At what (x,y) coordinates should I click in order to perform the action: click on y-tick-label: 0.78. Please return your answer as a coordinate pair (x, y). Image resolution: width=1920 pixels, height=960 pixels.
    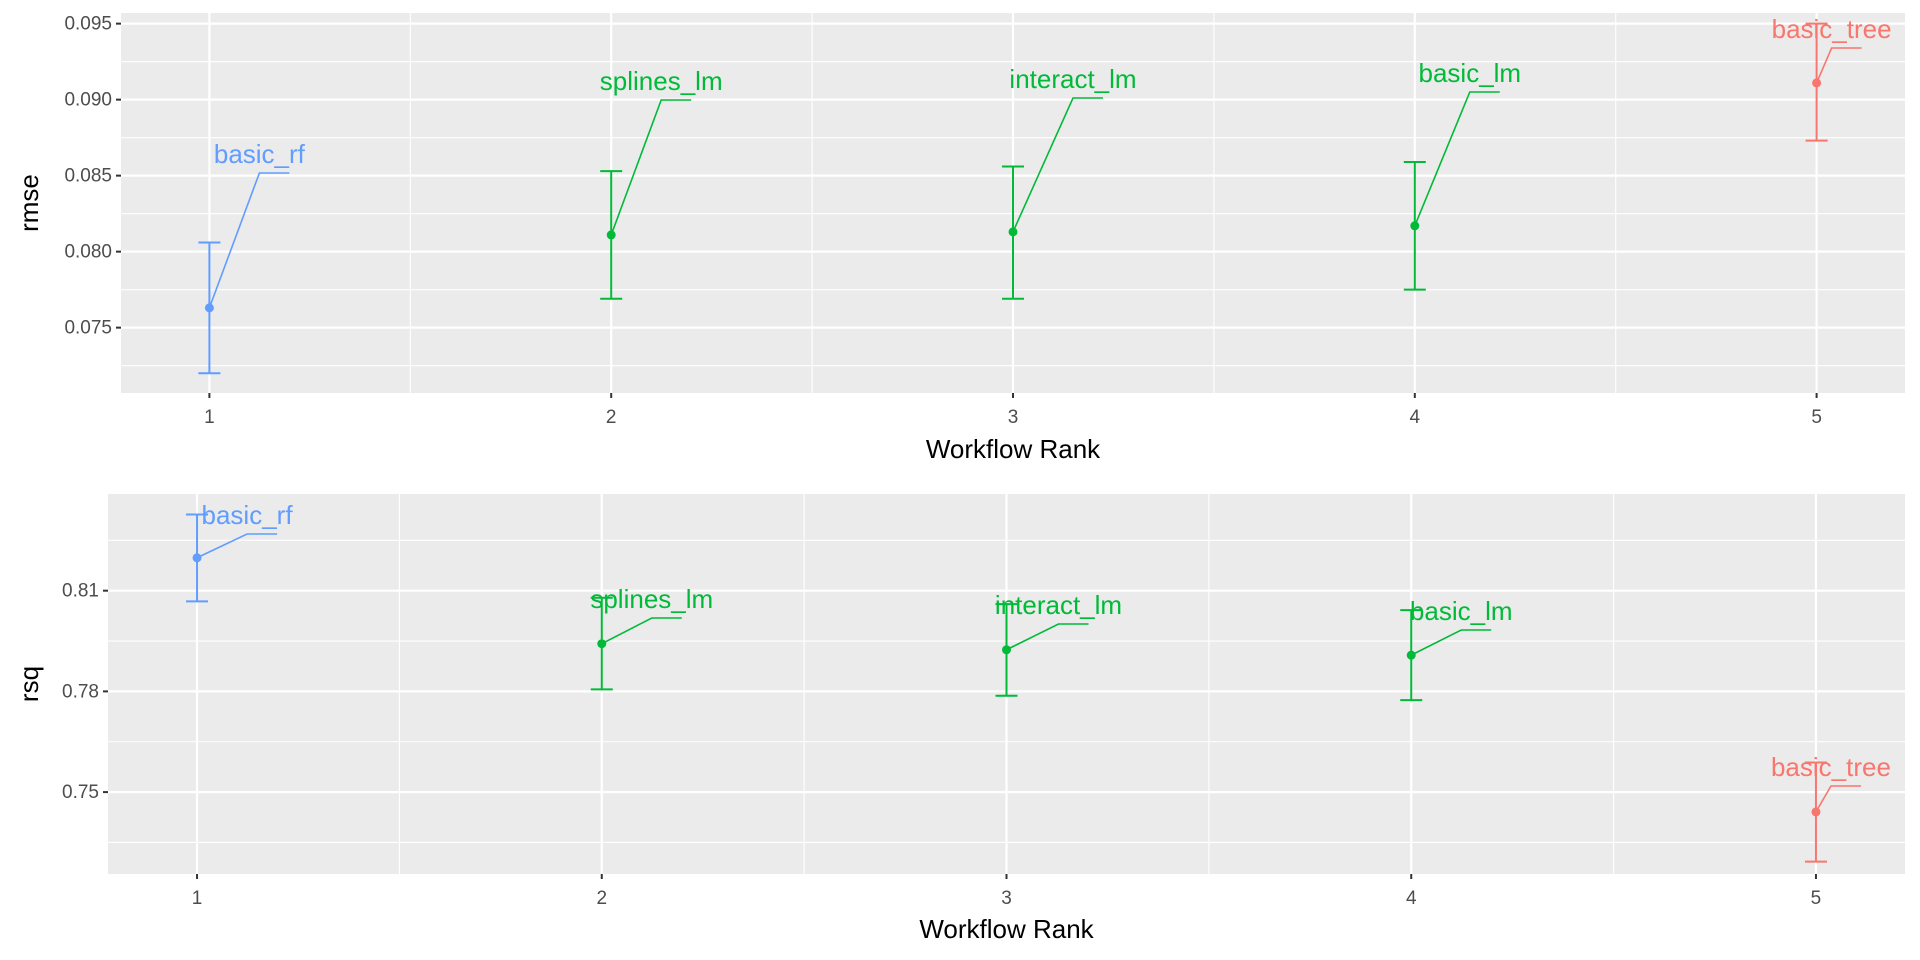
    Looking at the image, I should click on (80, 691).